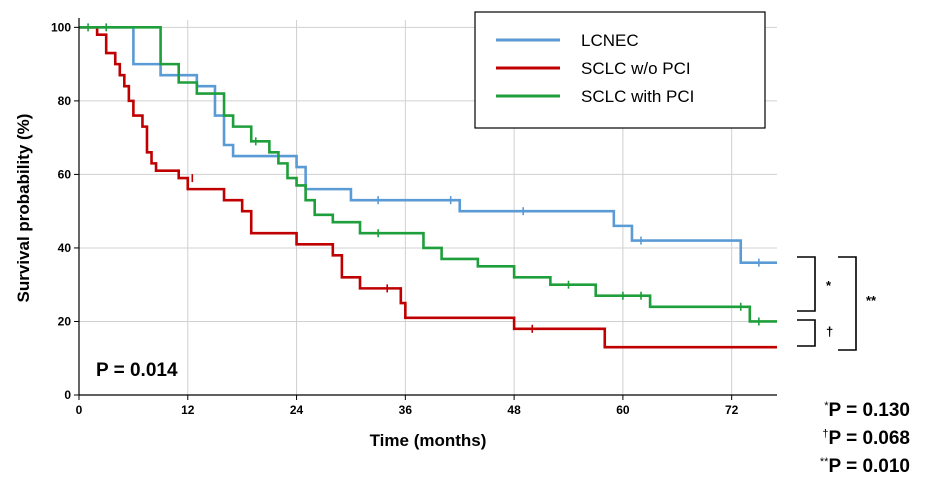  I want to click on bracket-3-mark: **, so click(871, 300).